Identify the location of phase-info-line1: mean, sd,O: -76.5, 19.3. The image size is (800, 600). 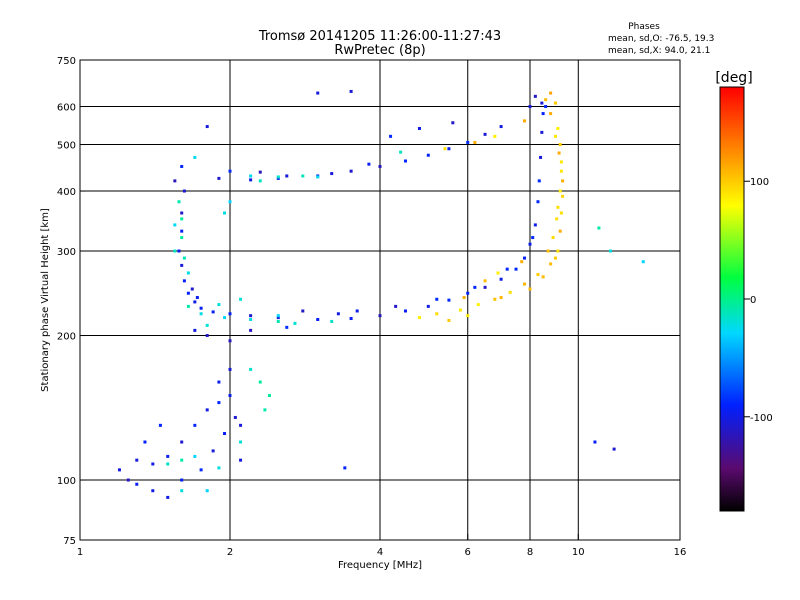
(661, 39).